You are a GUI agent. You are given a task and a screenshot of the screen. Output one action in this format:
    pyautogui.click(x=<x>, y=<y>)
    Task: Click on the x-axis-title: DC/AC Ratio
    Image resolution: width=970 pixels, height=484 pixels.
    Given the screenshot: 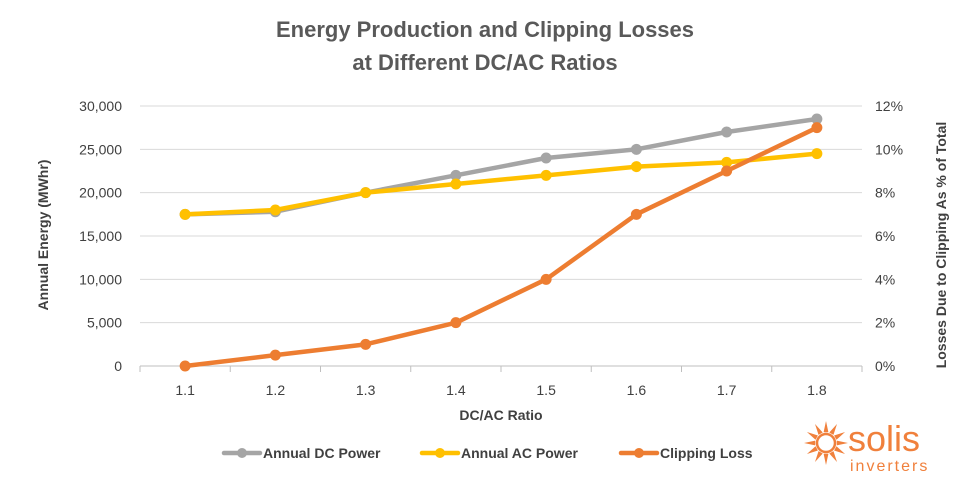 What is the action you would take?
    pyautogui.click(x=500, y=415)
    